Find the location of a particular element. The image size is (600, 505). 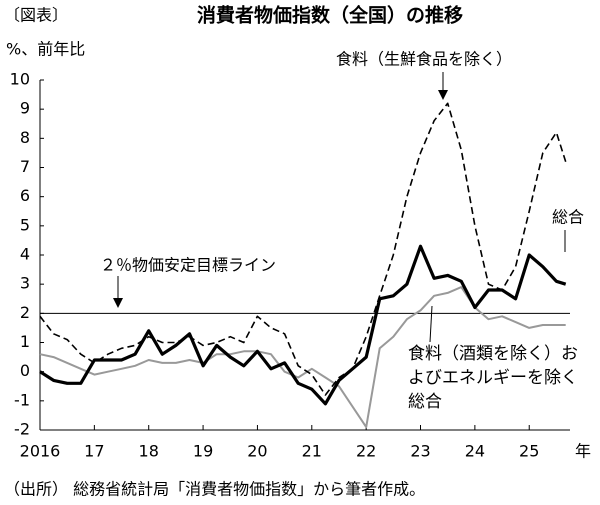

y-tick-label: 2 is located at coordinates (25, 312).